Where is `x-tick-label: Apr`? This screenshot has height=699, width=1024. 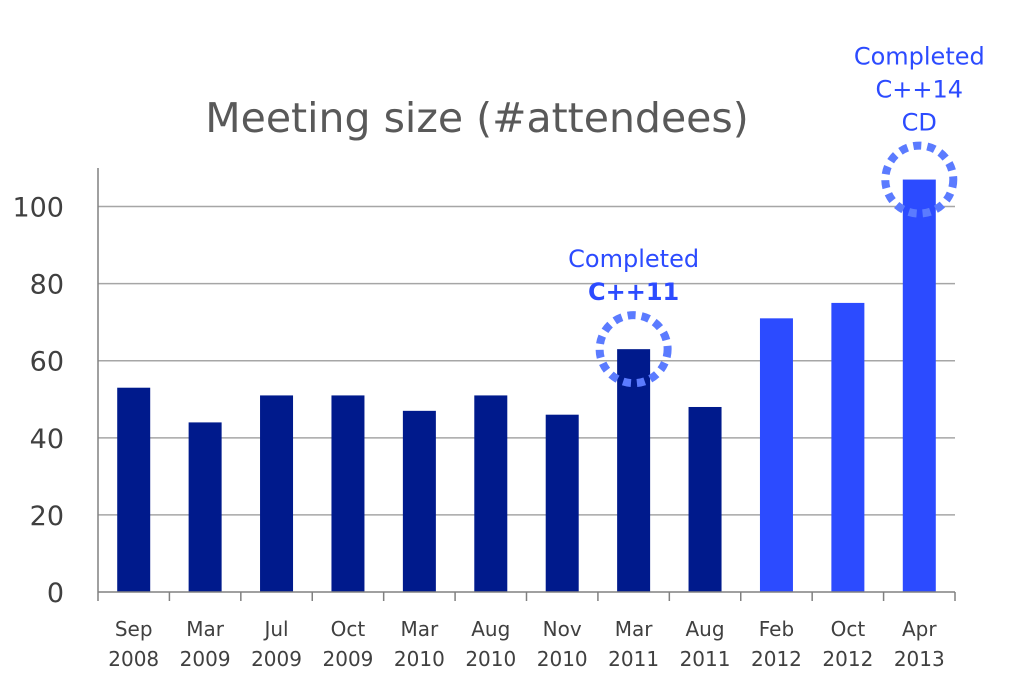 x-tick-label: Apr is located at coordinates (919, 629).